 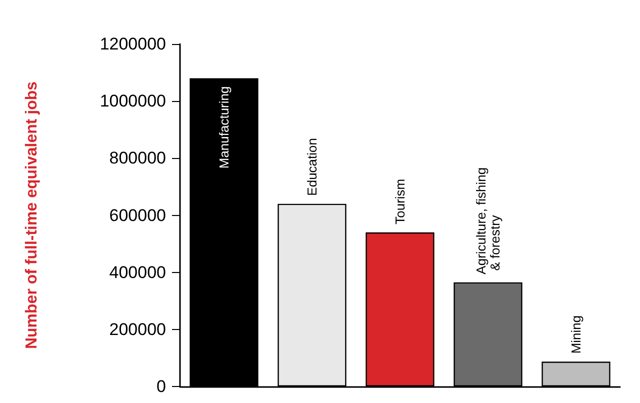 What do you see at coordinates (137, 158) in the screenshot?
I see `y-tick-label: 800000` at bounding box center [137, 158].